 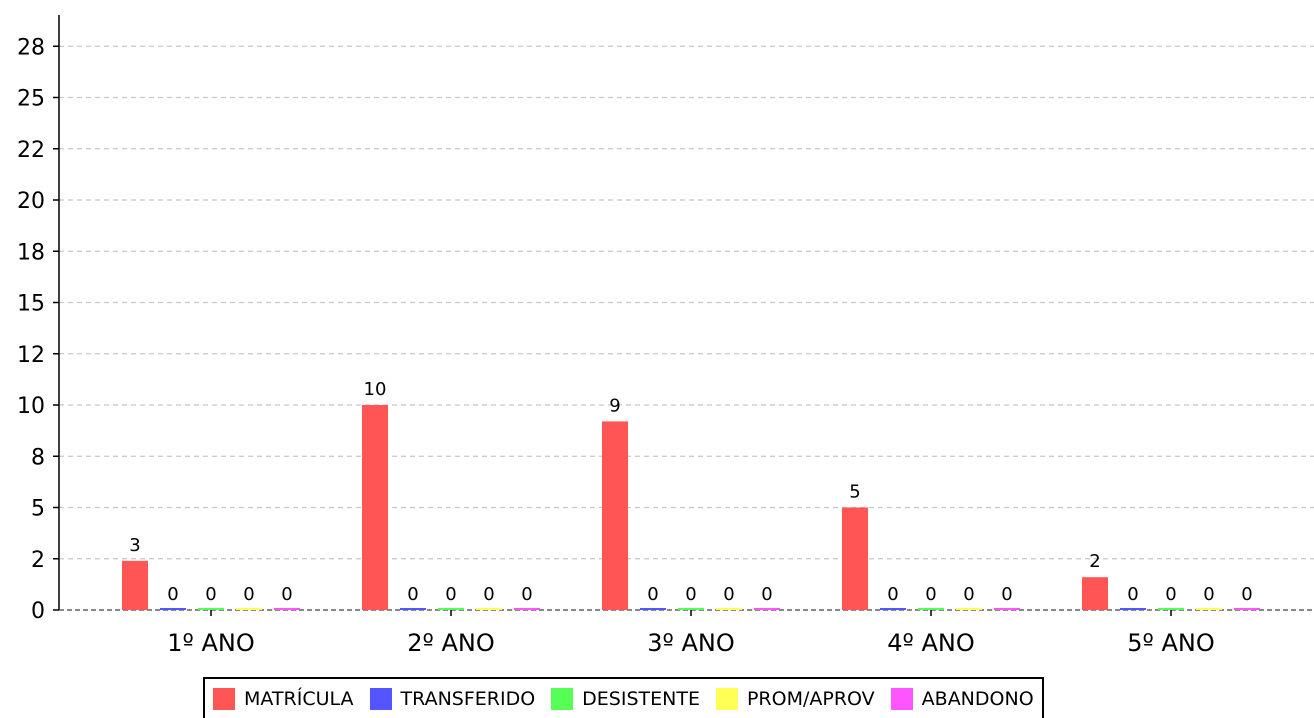 I want to click on y-tick-label: 2, so click(x=38, y=560).